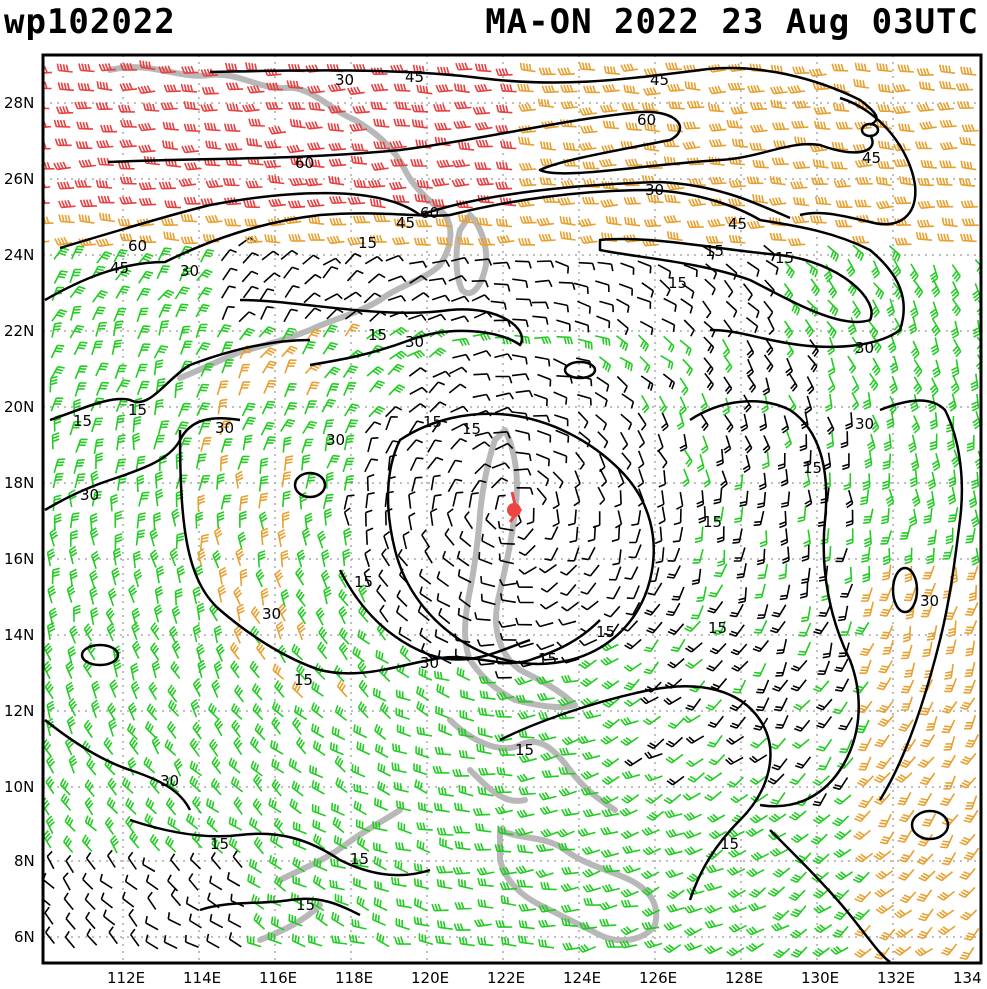  What do you see at coordinates (19, 255) in the screenshot?
I see `lat-label: 24N` at bounding box center [19, 255].